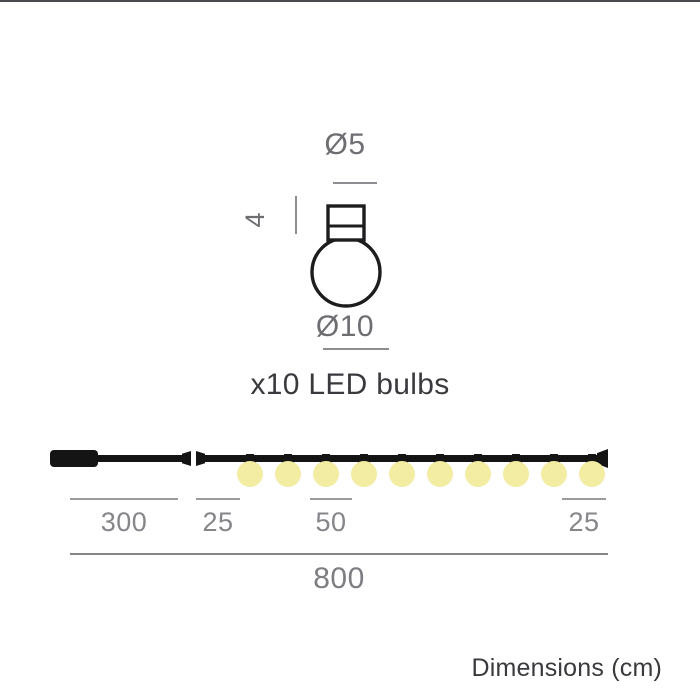 The width and height of the screenshot is (700, 700). I want to click on connector-female-icon, so click(200, 458).